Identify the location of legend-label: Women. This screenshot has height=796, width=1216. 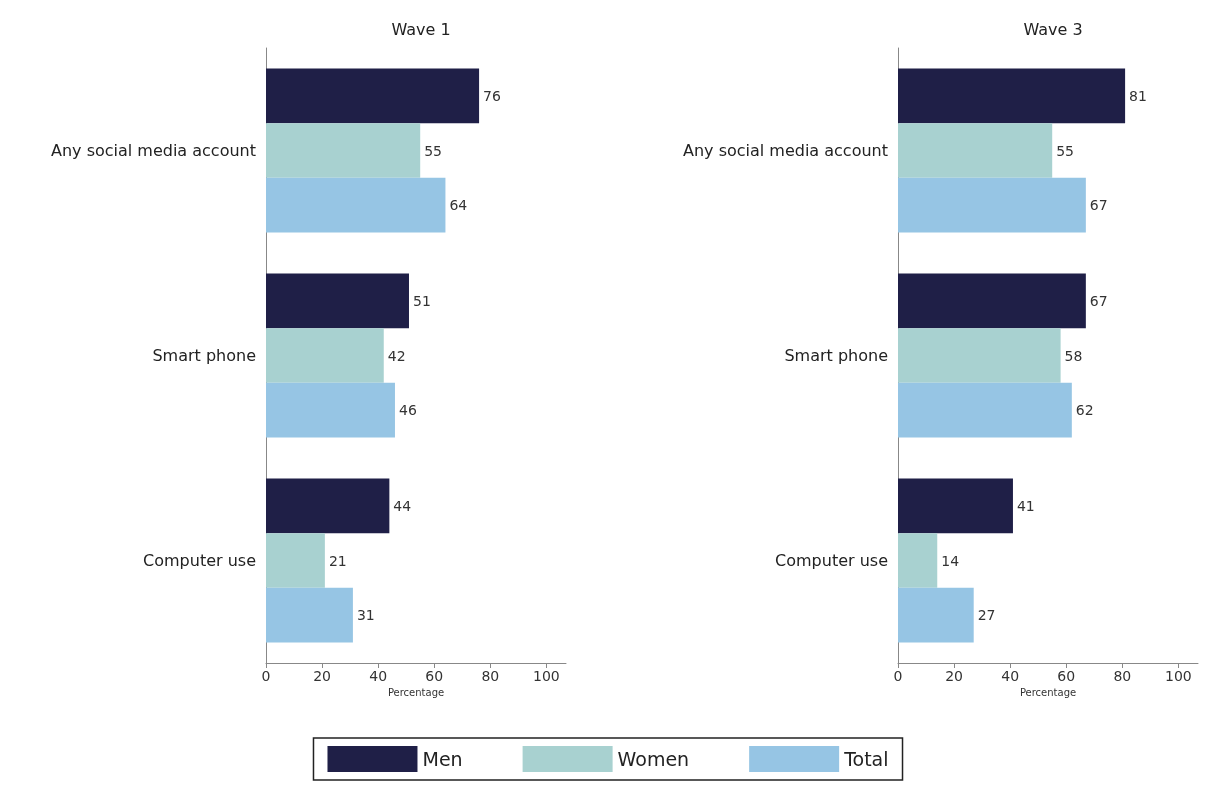
(653, 759).